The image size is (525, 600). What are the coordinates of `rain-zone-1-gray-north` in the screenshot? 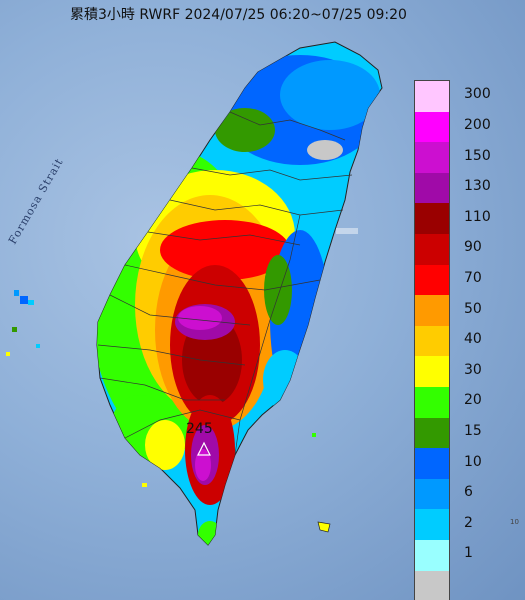 It's located at (325, 150).